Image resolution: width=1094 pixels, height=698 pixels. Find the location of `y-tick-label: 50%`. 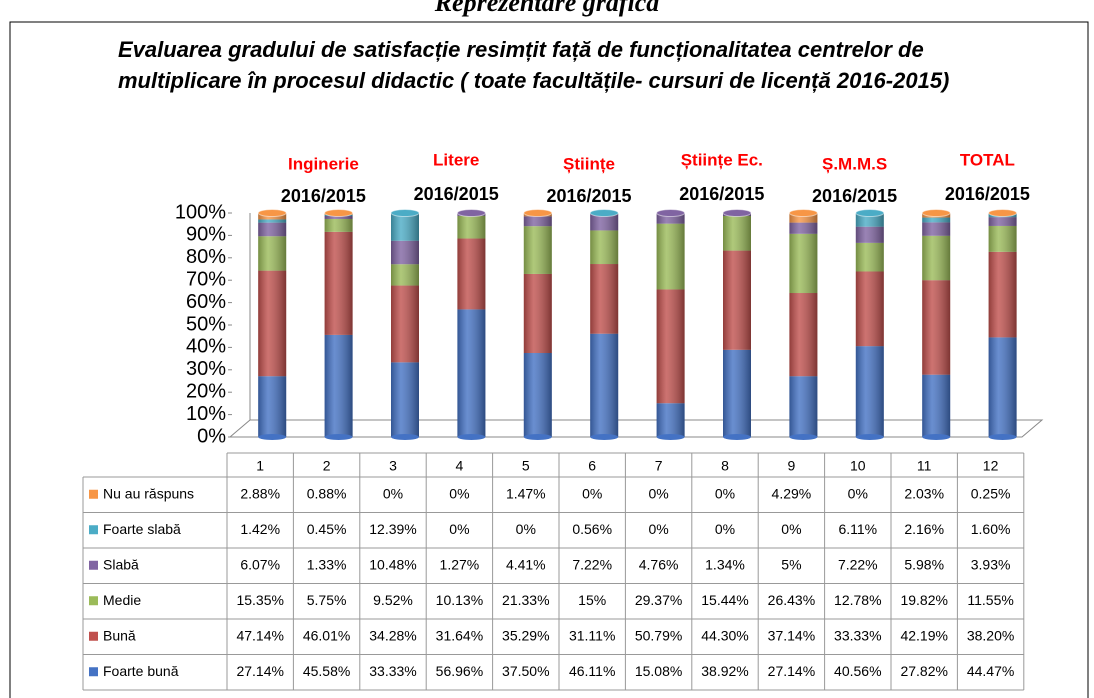

y-tick-label: 50% is located at coordinates (206, 324).